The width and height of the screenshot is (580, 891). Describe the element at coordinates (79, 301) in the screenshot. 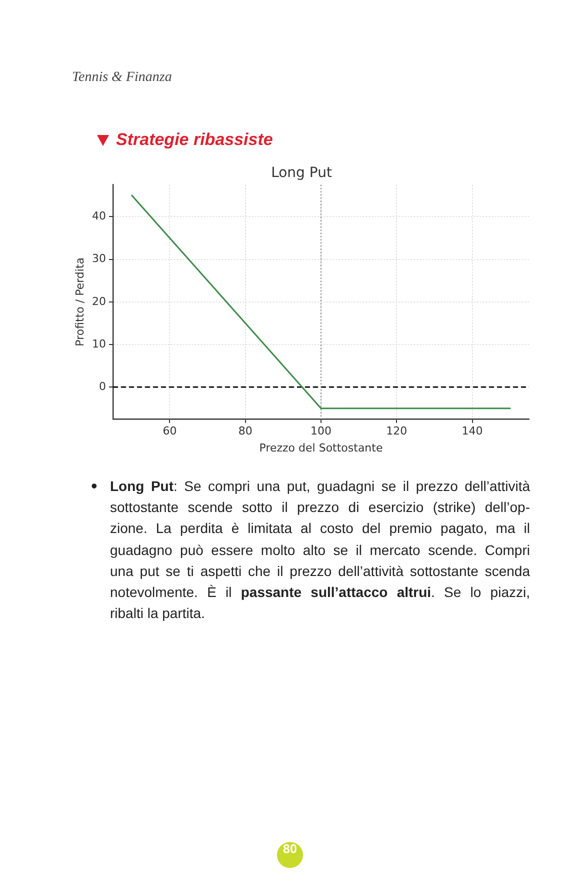

I see `y-axis-title: Profitto / Perdita` at that location.